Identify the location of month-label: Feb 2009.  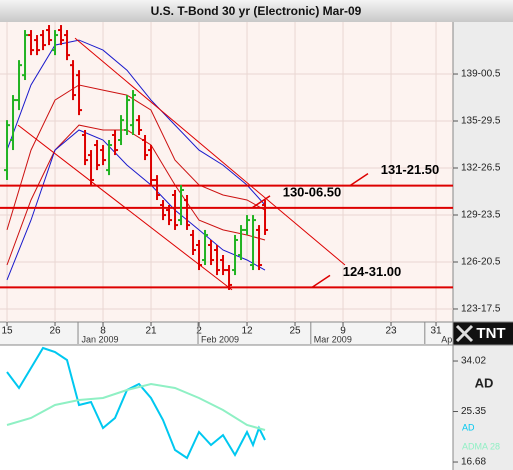
(220, 339).